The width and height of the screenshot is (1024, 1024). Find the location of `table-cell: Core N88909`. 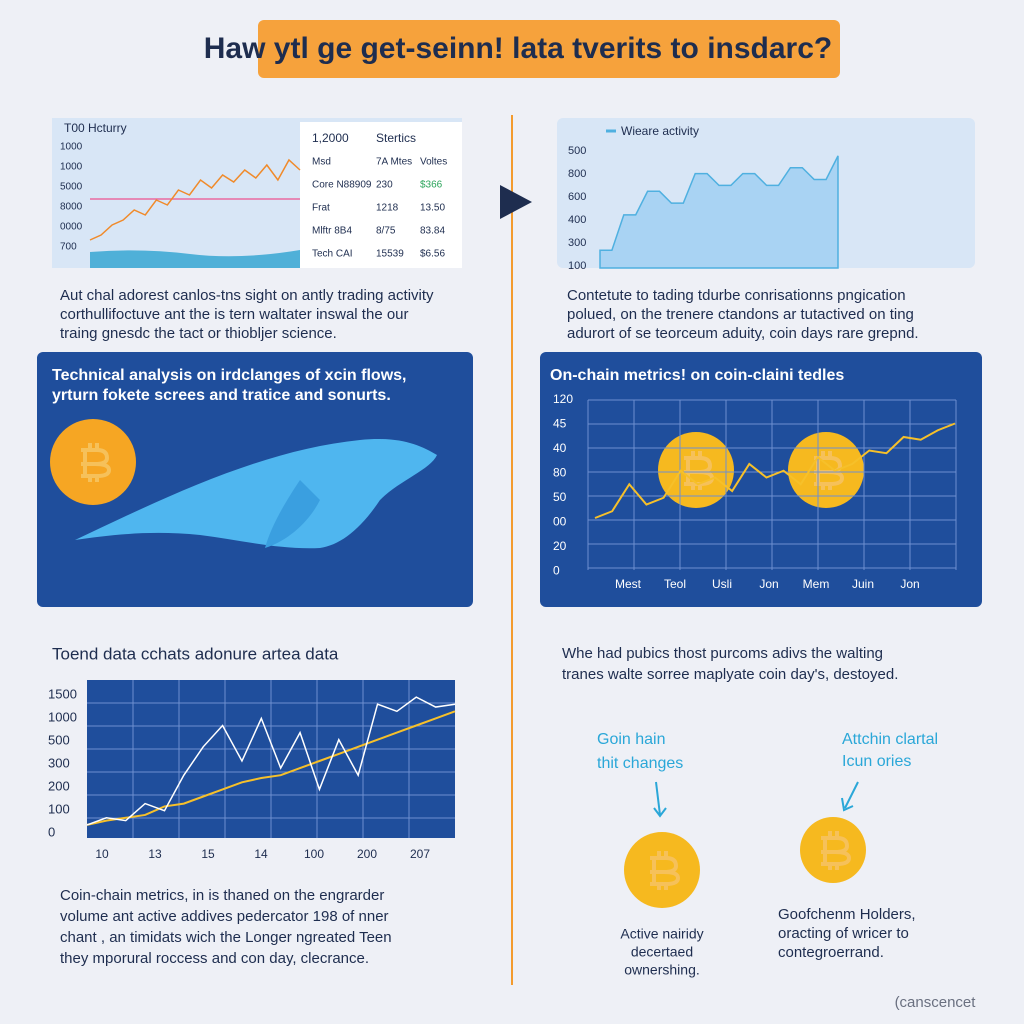

table-cell: Core N88909 is located at coordinates (342, 185).